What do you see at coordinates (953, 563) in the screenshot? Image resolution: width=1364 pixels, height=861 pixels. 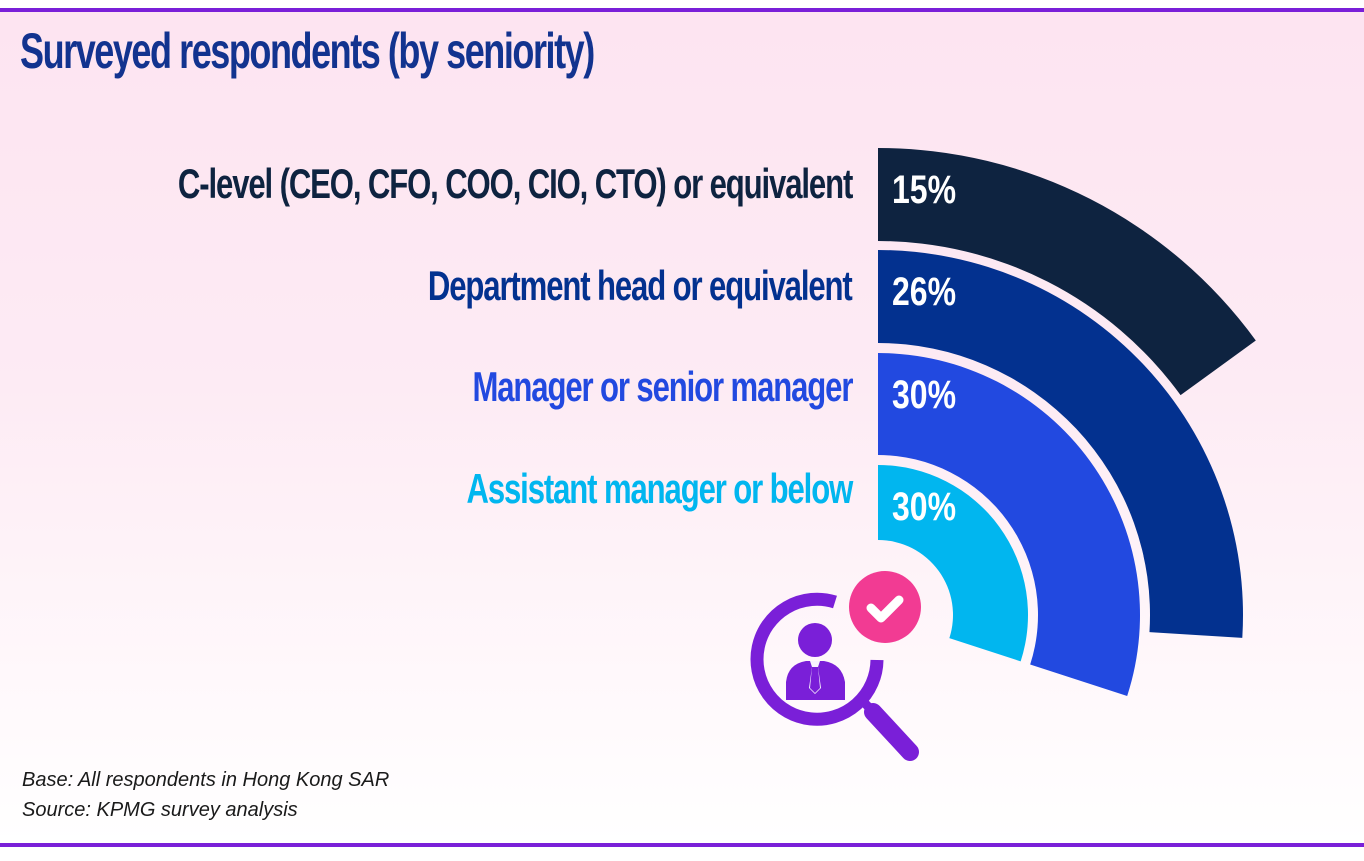 I see `arc-bar-assistant-manager` at bounding box center [953, 563].